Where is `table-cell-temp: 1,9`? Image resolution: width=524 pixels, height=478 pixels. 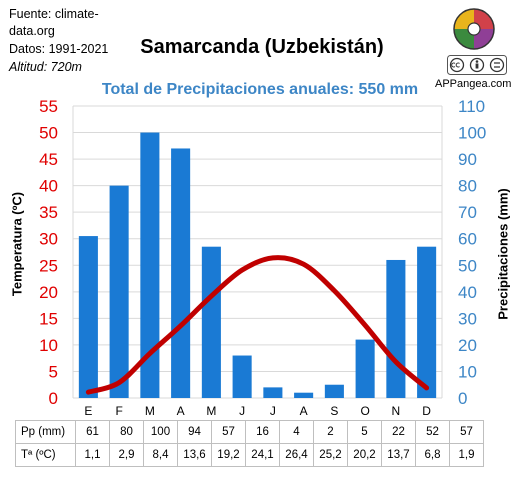
table-cell-temp: 1,9 is located at coordinates (466, 455).